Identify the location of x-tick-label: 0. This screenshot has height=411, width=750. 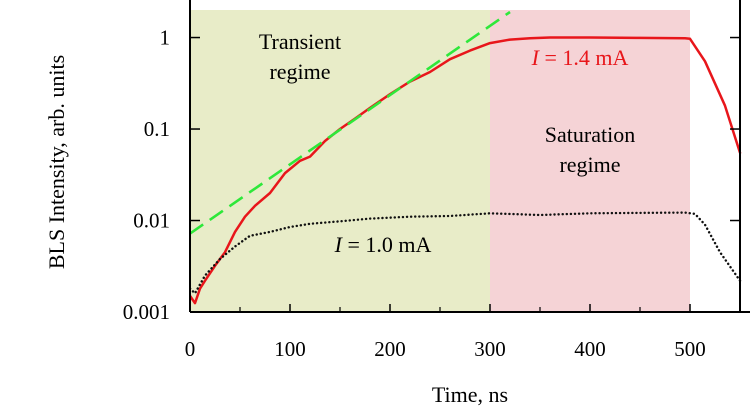
(190, 349).